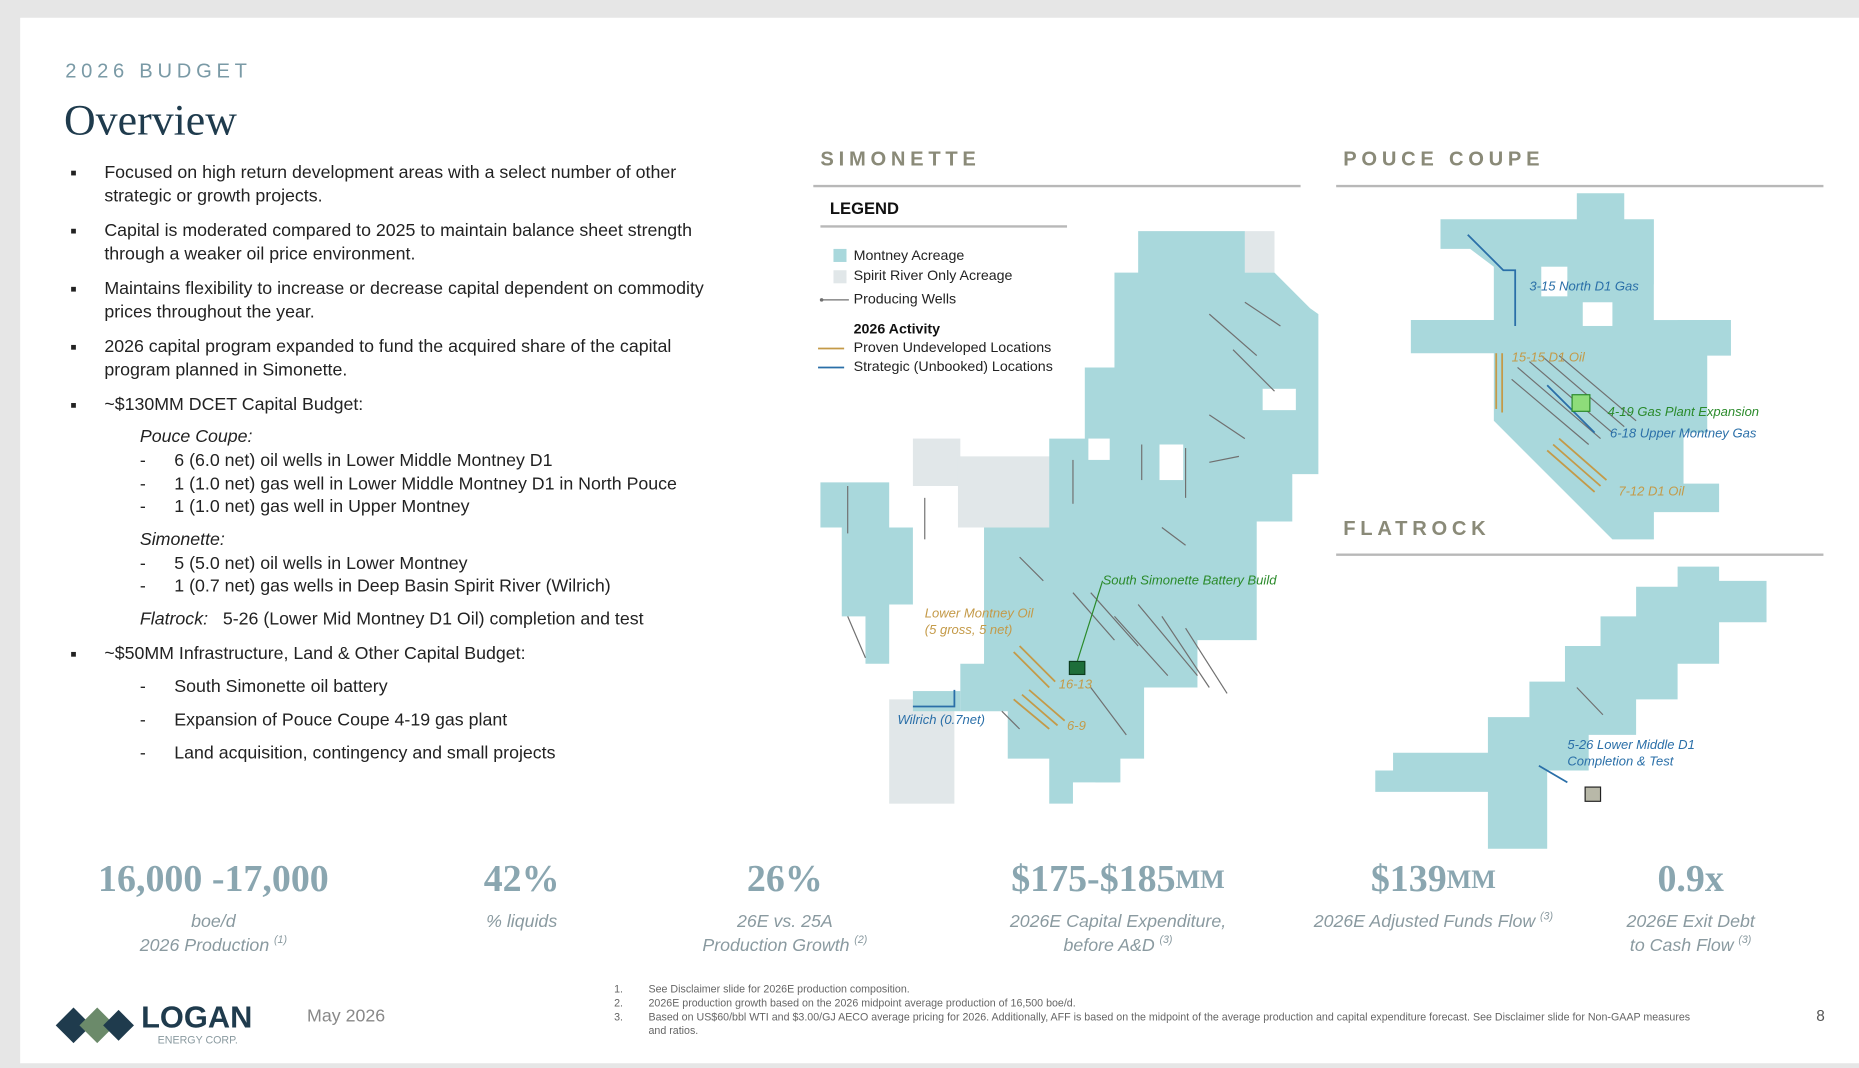  Describe the element at coordinates (1584, 285) in the screenshot. I see `map-label: 3-15 North D1 Gas` at that location.